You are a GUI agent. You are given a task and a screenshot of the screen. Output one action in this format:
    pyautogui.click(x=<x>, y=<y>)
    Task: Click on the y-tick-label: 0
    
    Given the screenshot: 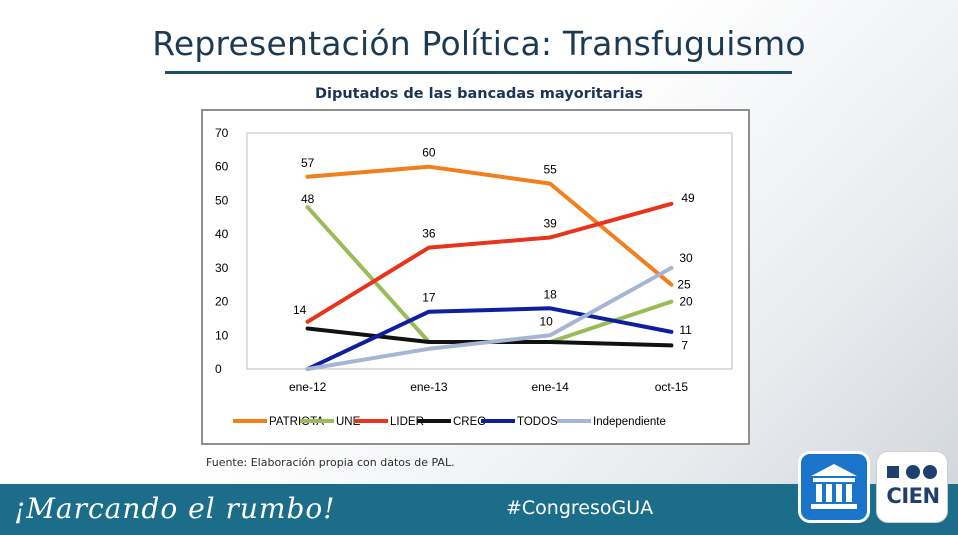 What is the action you would take?
    pyautogui.click(x=218, y=369)
    